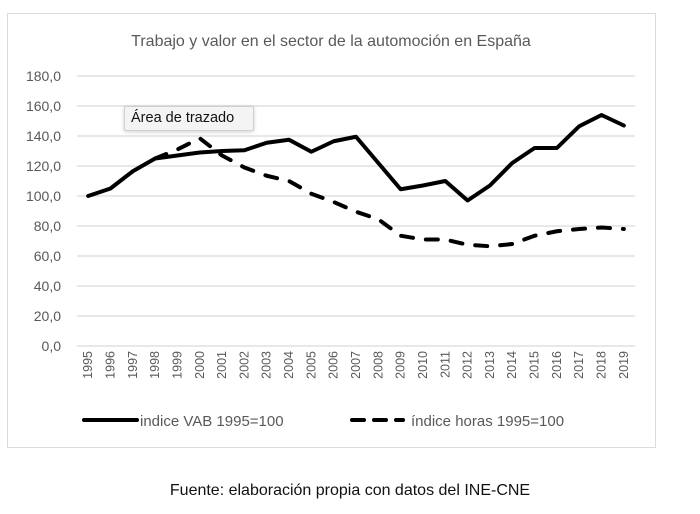 The height and width of the screenshot is (514, 700). What do you see at coordinates (267, 365) in the screenshot?
I see `x-tick-label: 2003` at bounding box center [267, 365].